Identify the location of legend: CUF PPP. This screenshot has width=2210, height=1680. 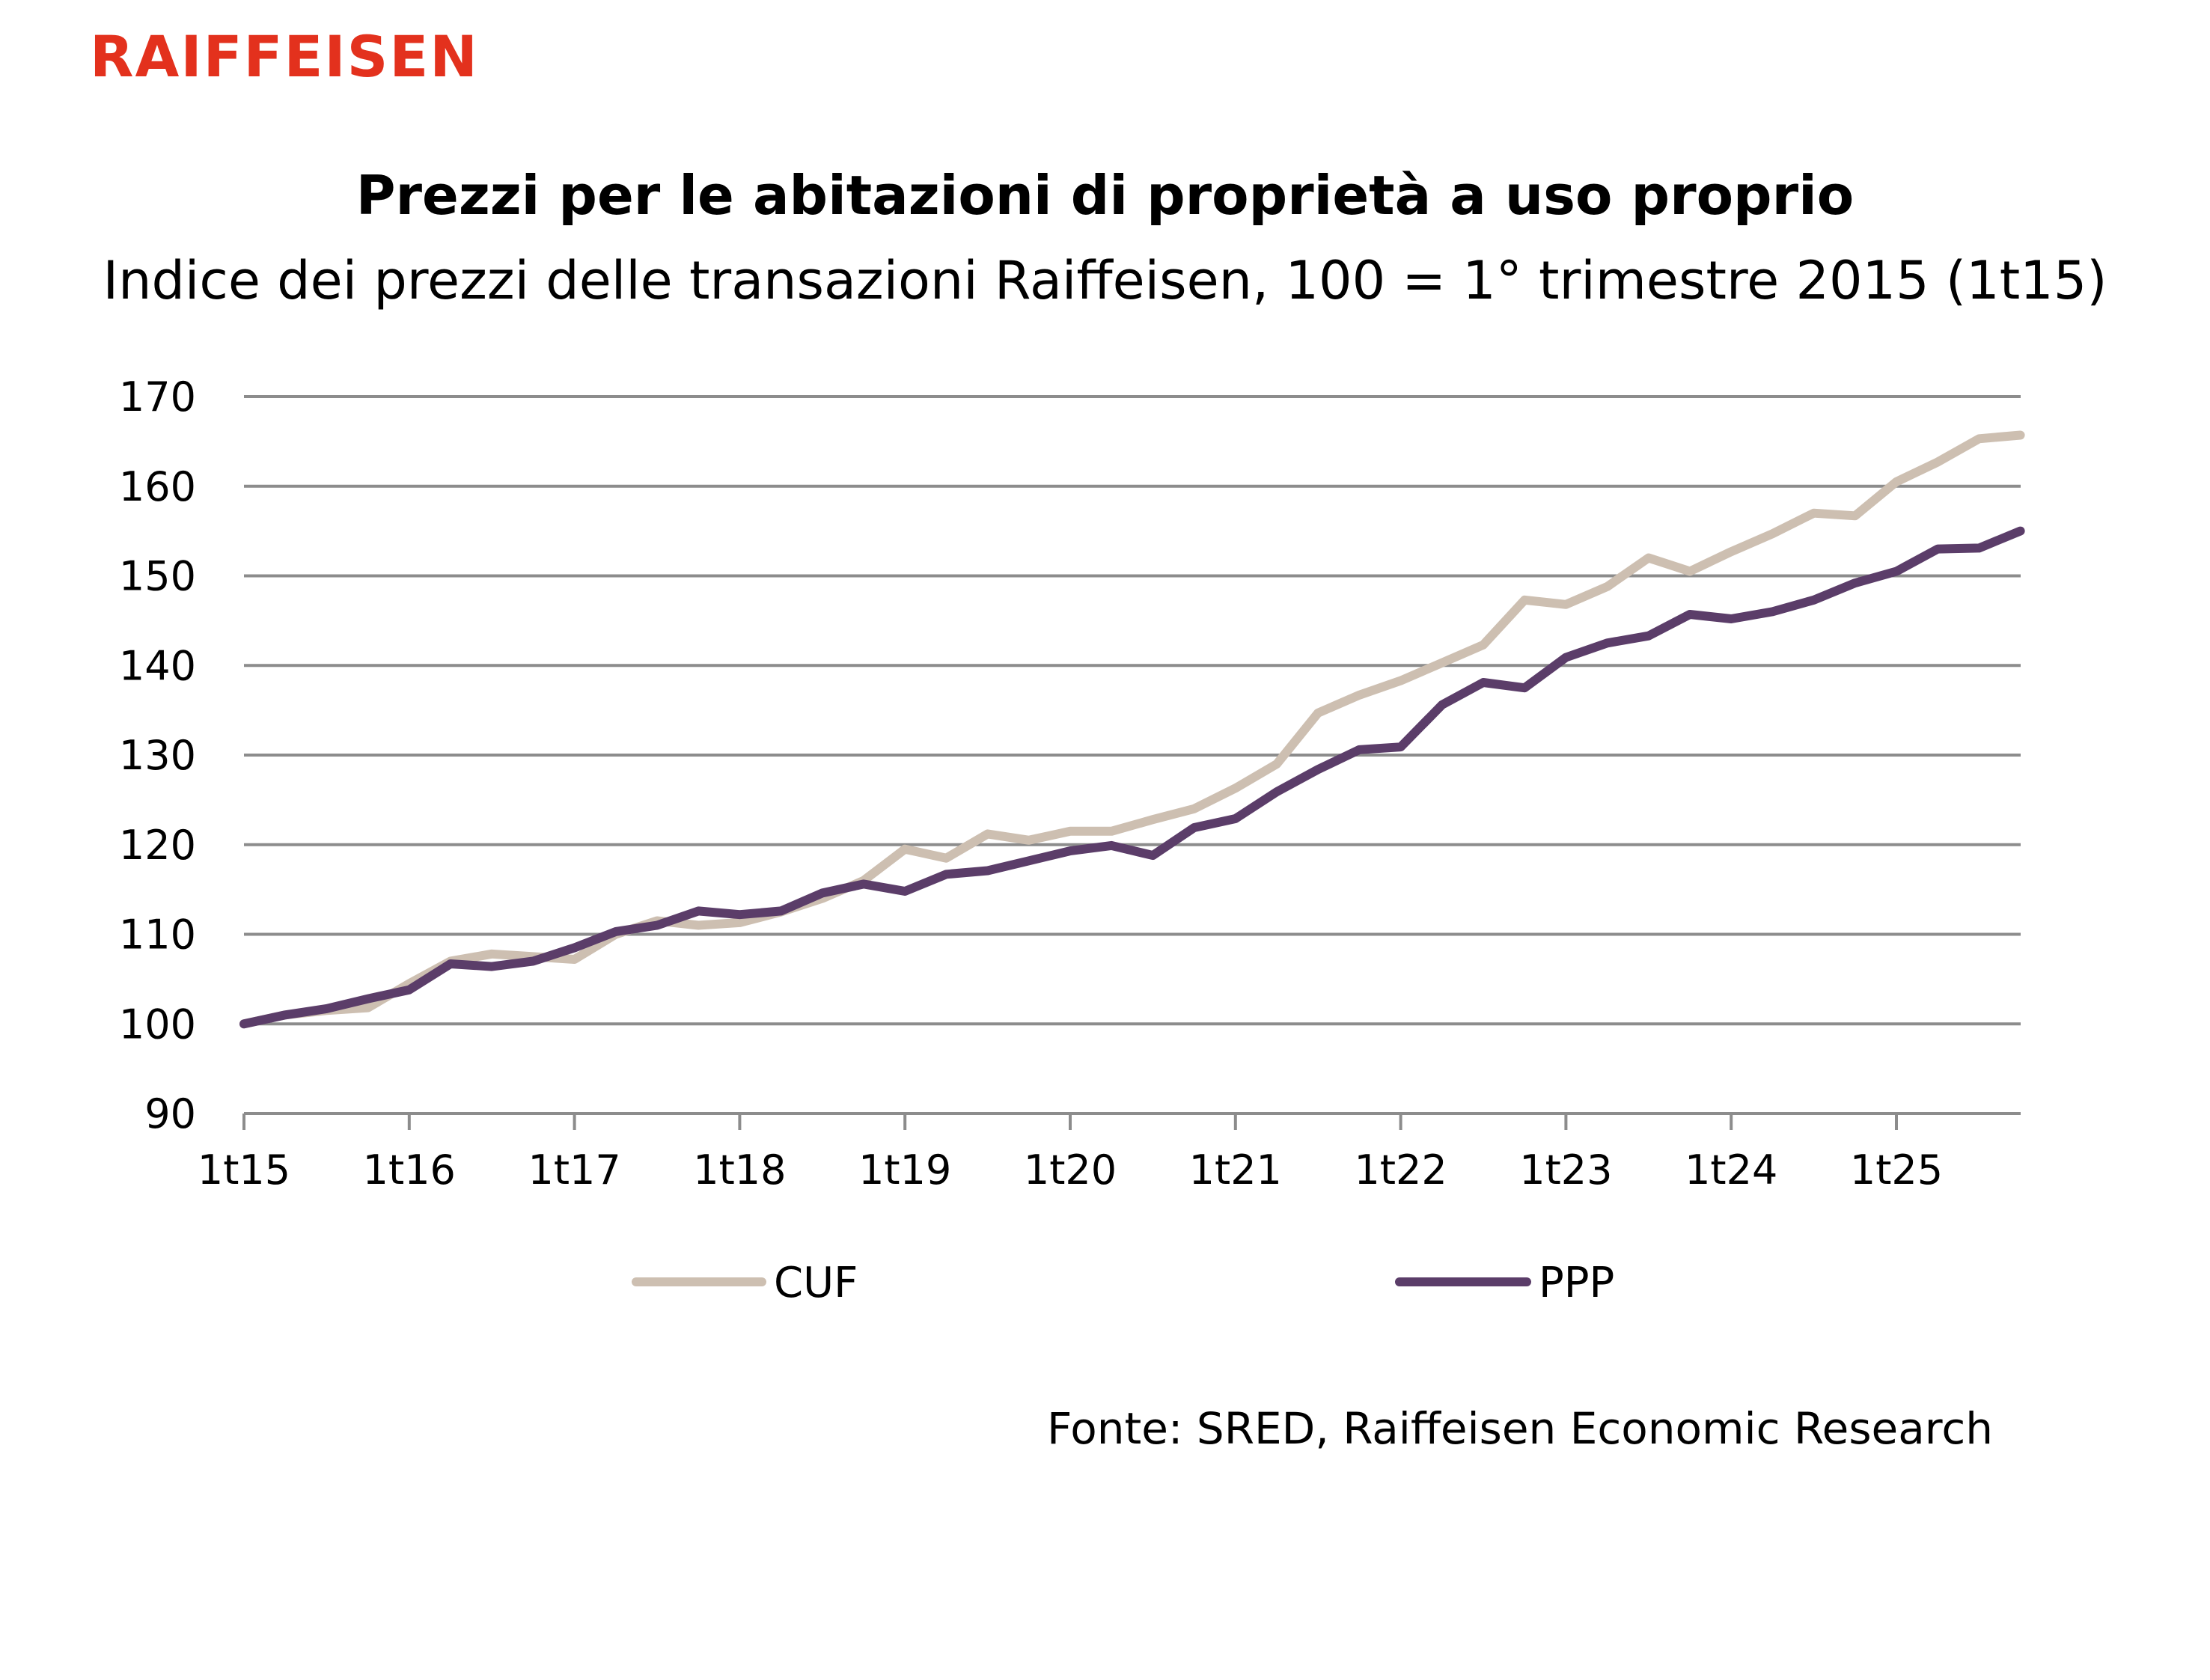
(1123, 1283).